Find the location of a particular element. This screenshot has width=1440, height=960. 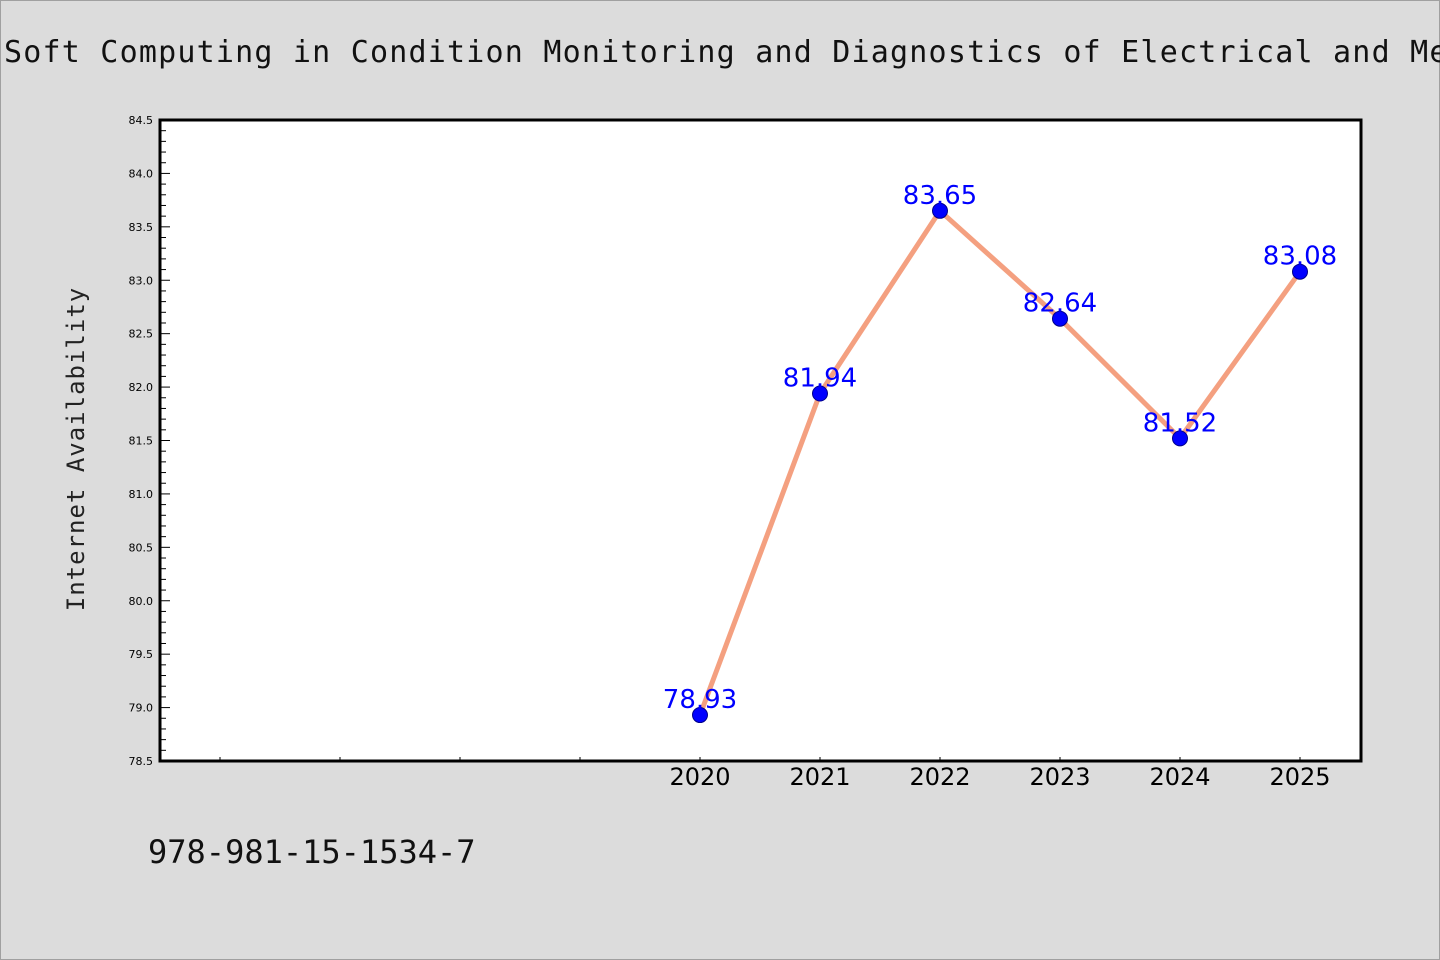

y-axis-label: Internet Availability is located at coordinates (76, 449).